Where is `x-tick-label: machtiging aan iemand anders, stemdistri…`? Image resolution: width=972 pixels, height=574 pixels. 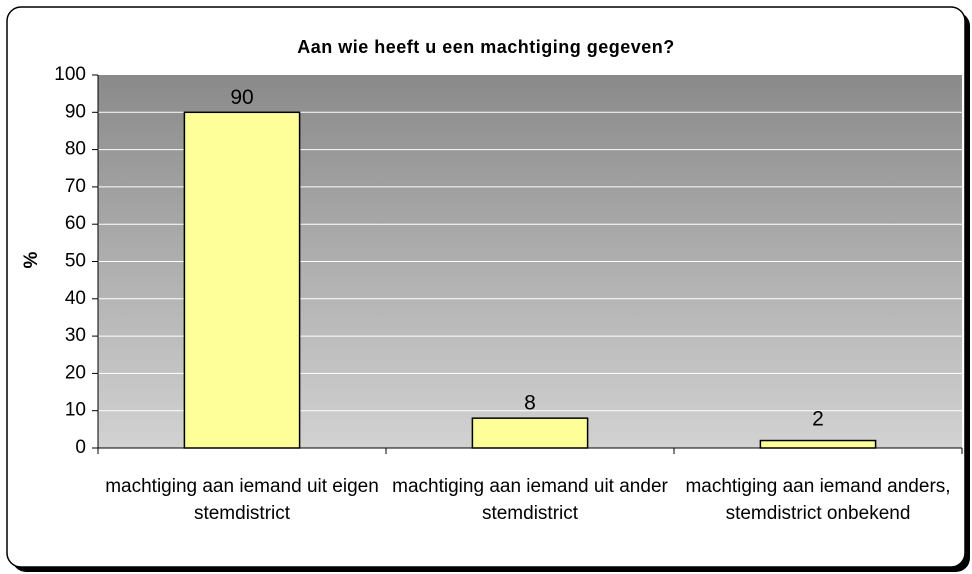 x-tick-label: machtiging aan iemand anders, stemdistri… is located at coordinates (818, 500).